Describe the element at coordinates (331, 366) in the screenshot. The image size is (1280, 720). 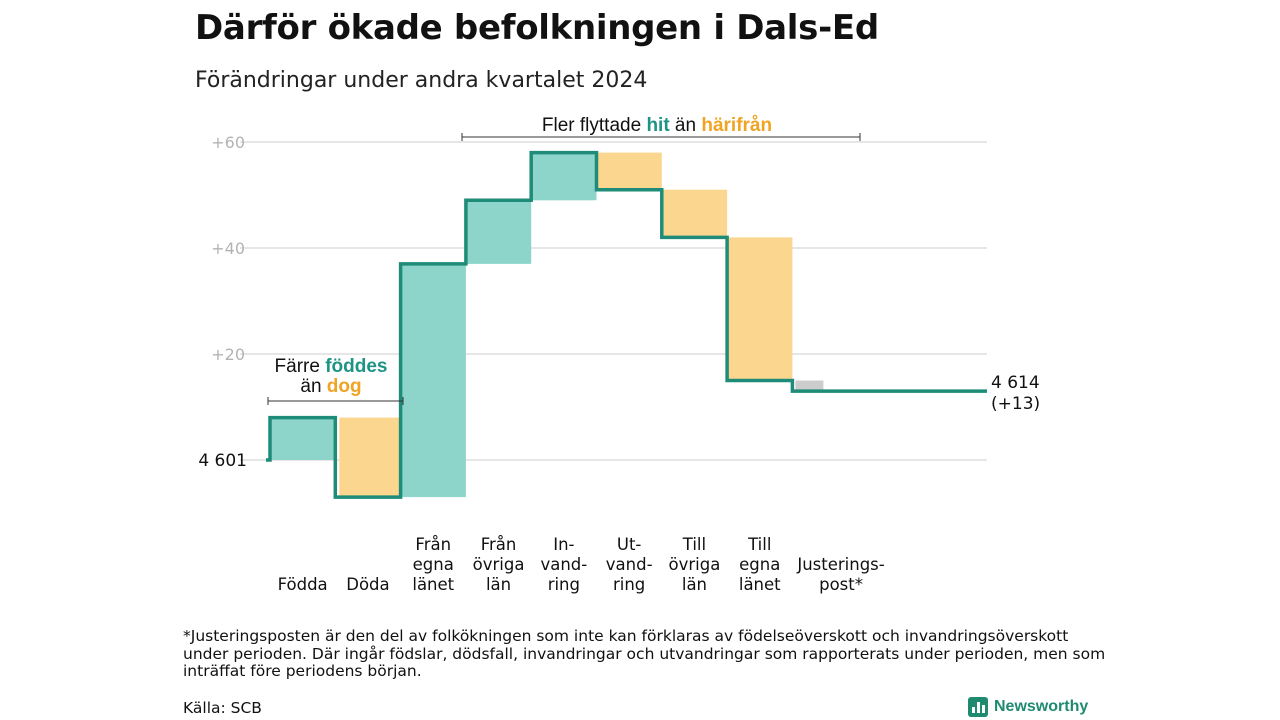
I see `annotation-births-deaths: Färre föddes` at that location.